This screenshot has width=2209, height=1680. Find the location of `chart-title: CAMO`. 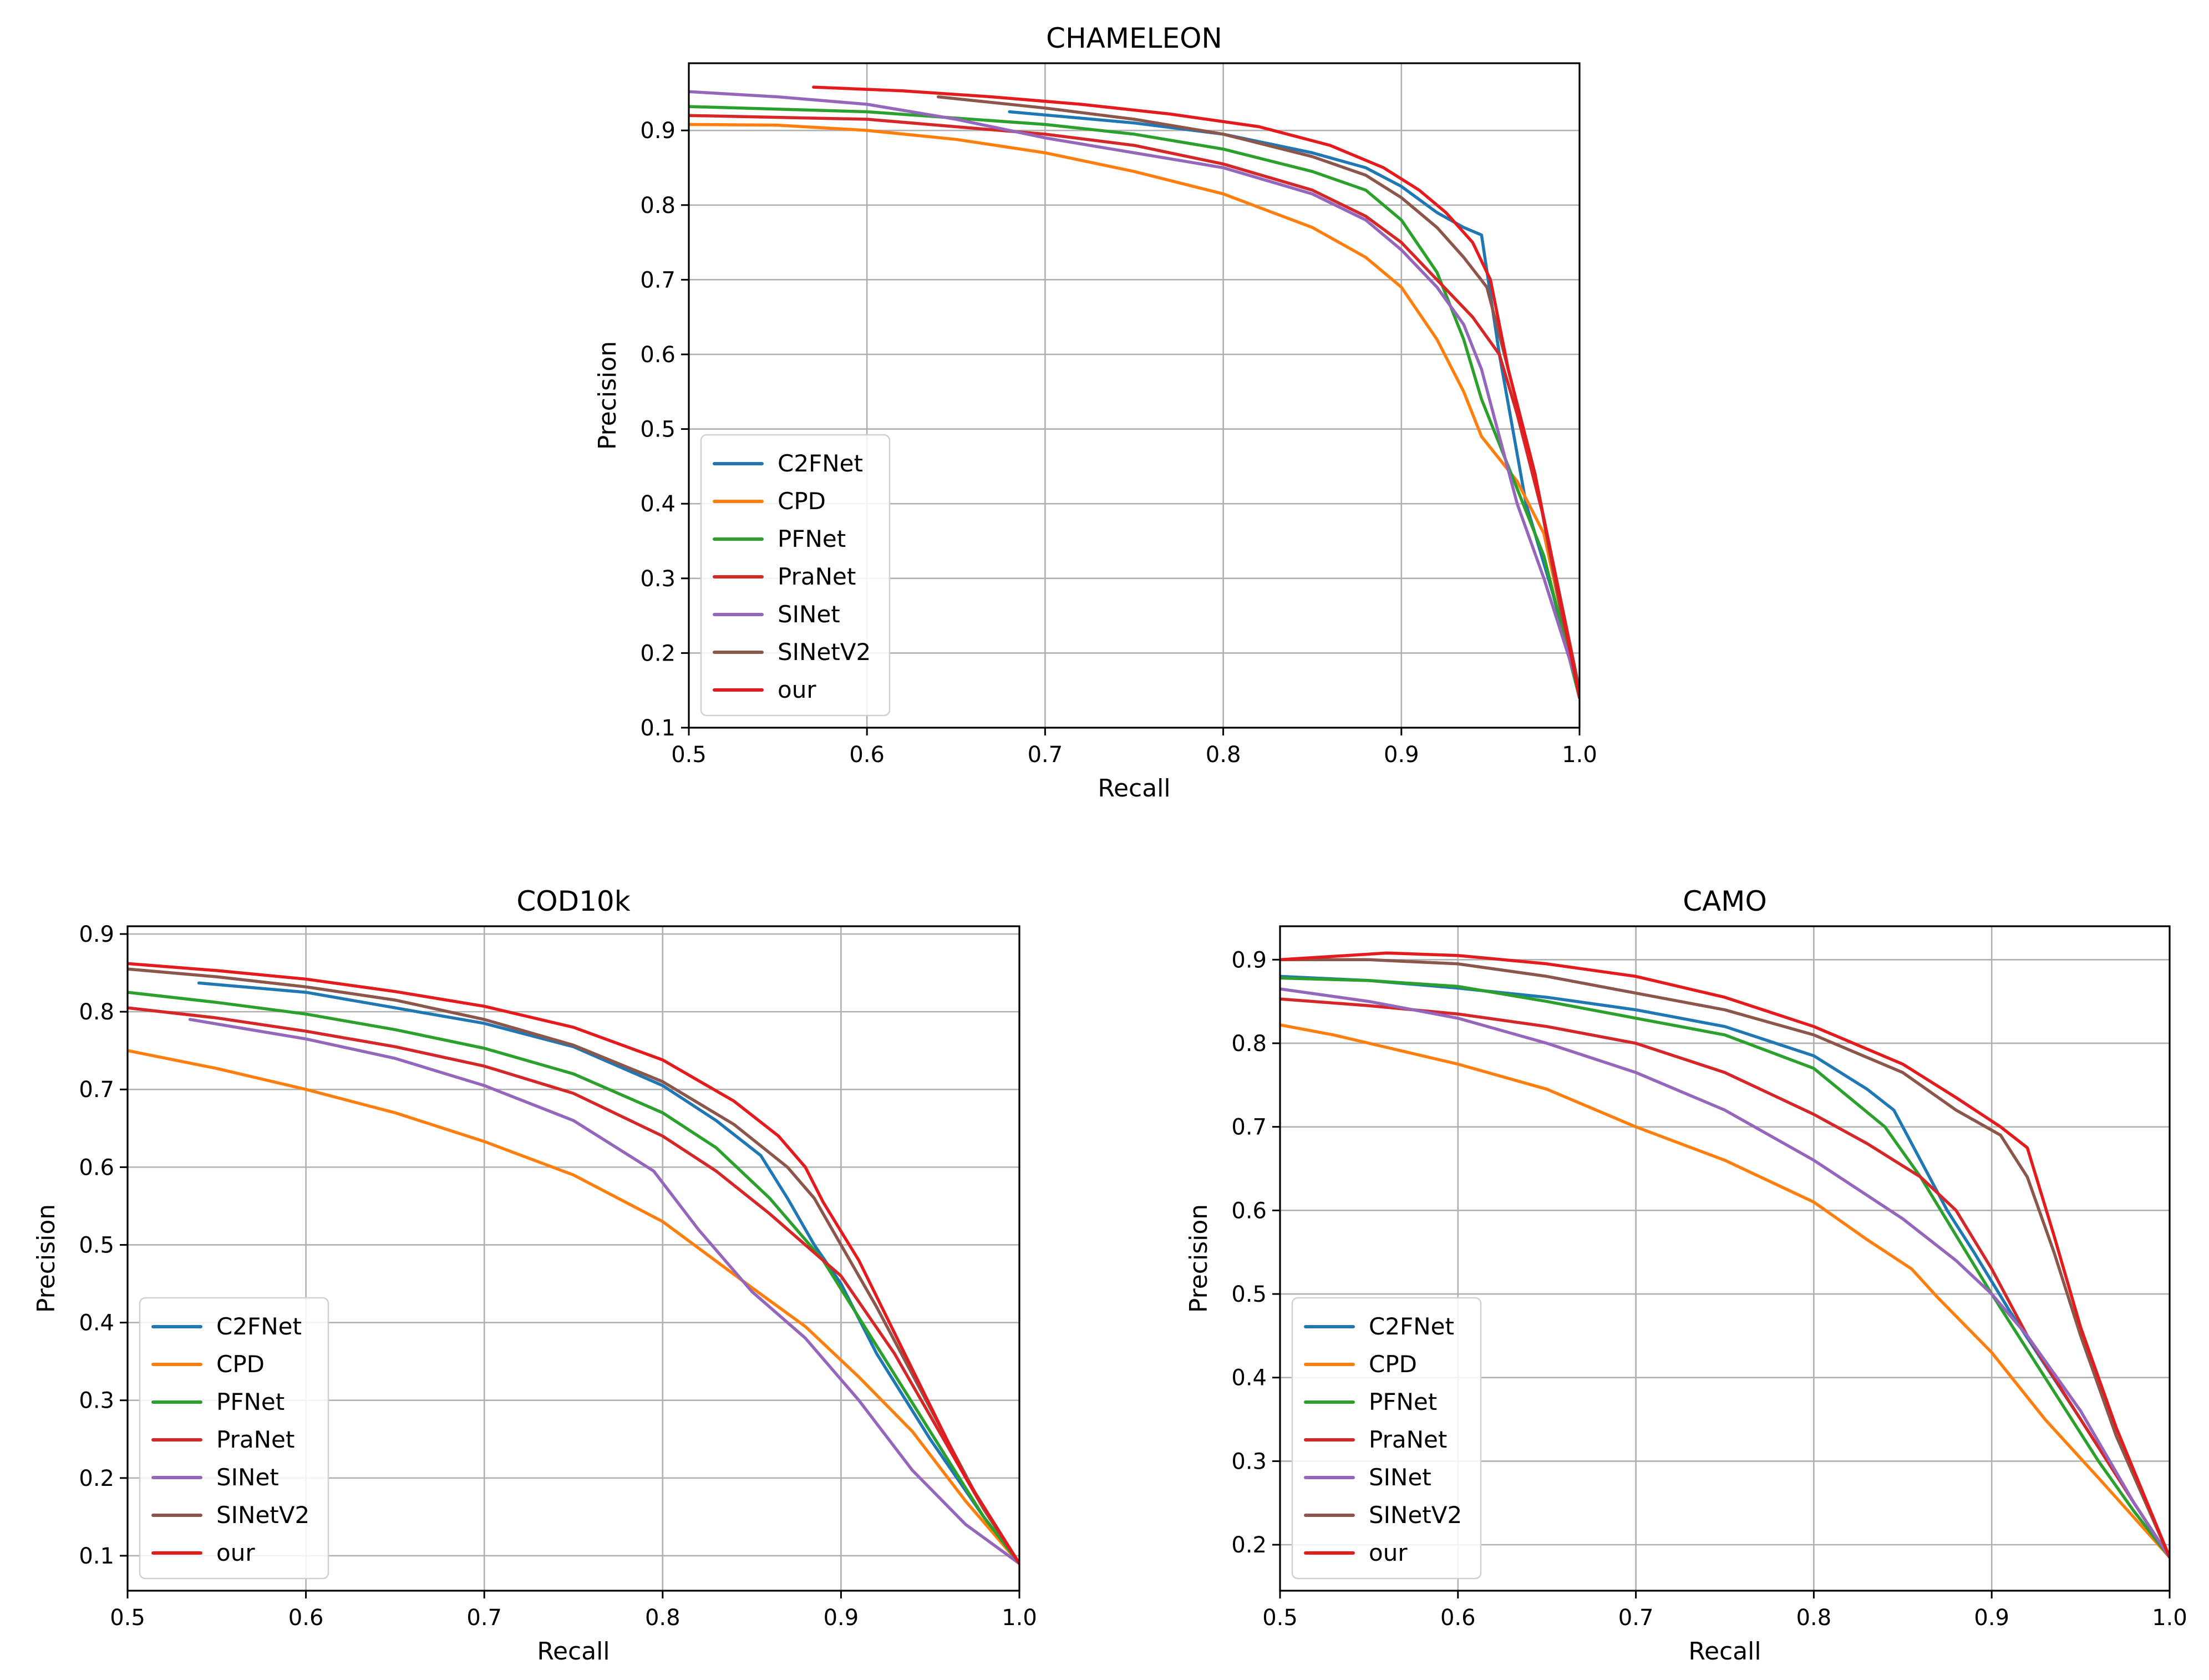

chart-title: CAMO is located at coordinates (1725, 901).